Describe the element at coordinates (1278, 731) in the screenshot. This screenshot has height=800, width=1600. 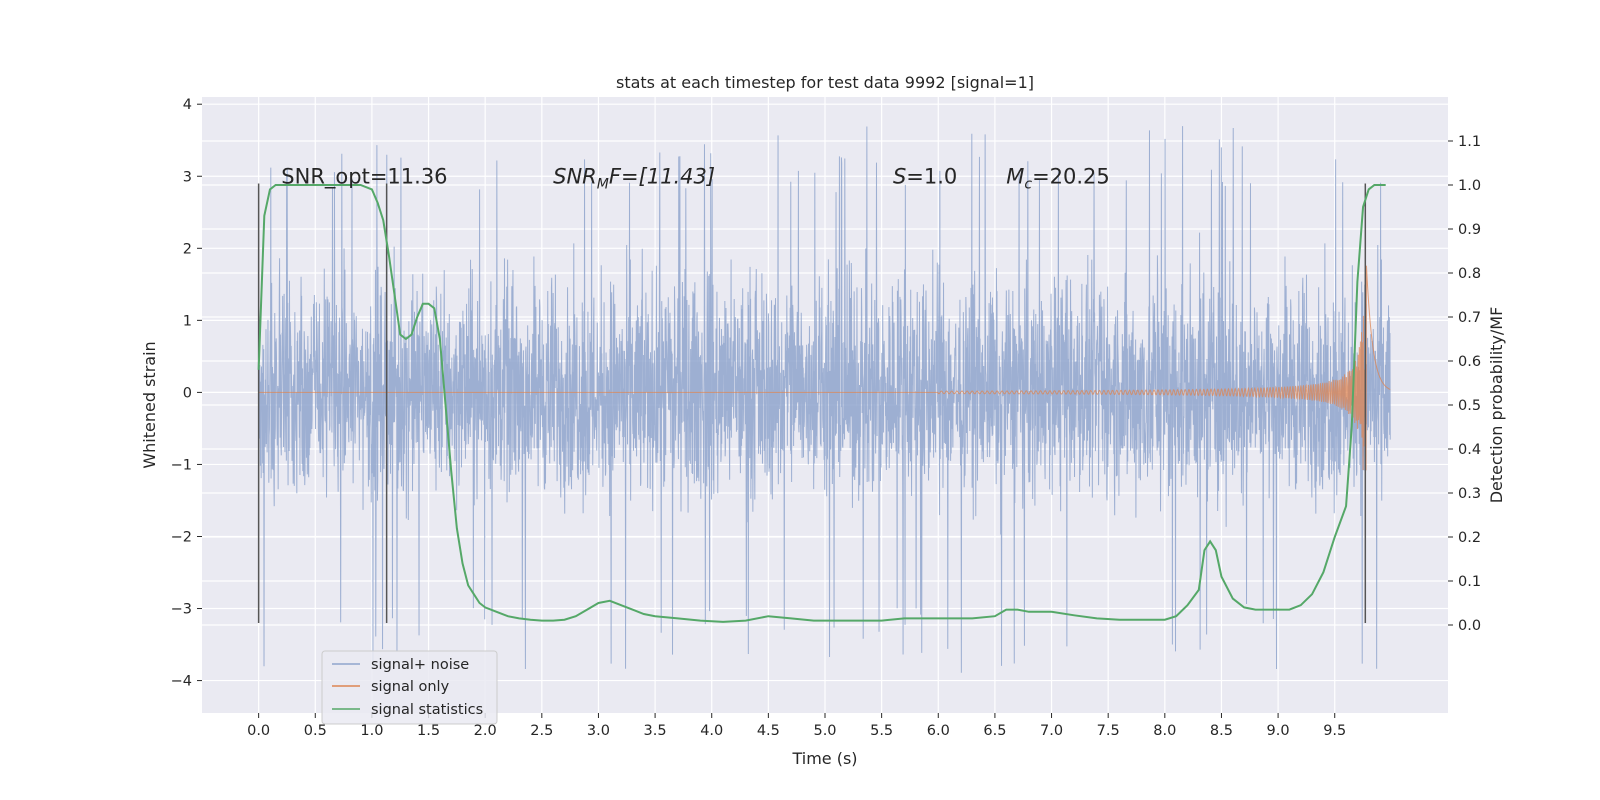
I see `x-tick-label-18: 9.0` at that location.